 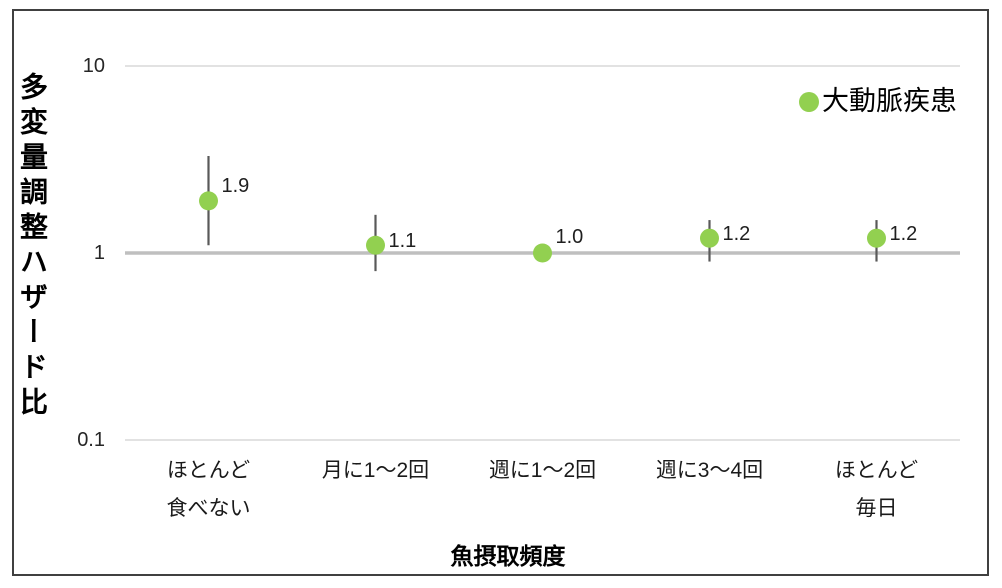 I want to click on y-tick-label: 1, so click(x=99, y=253).